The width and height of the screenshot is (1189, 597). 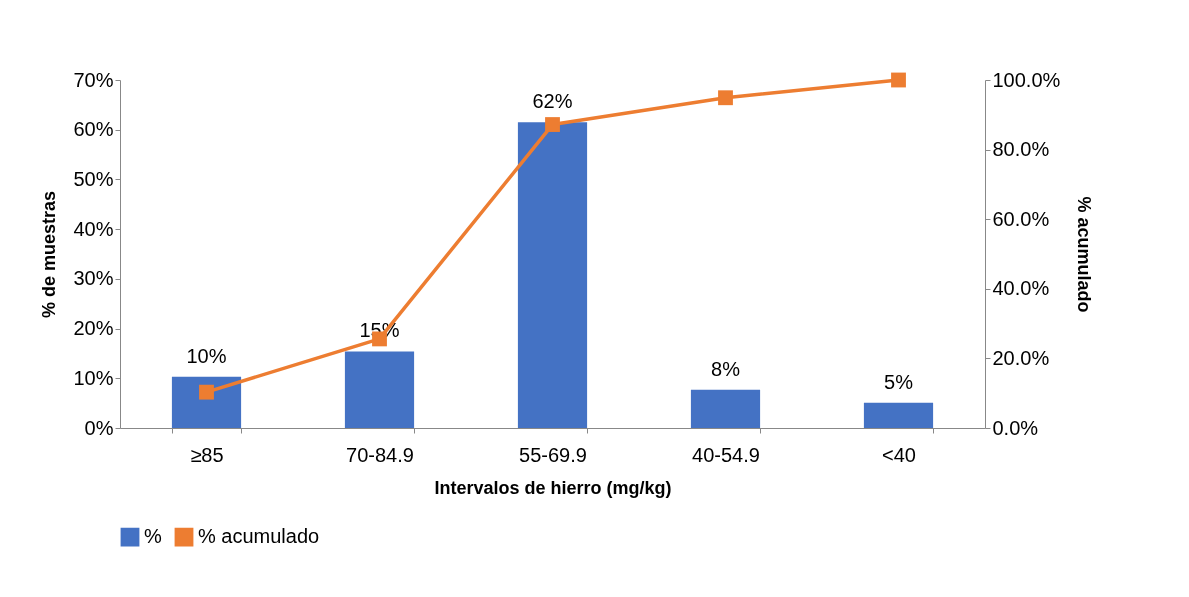 I want to click on data-label: 8%, so click(x=726, y=368).